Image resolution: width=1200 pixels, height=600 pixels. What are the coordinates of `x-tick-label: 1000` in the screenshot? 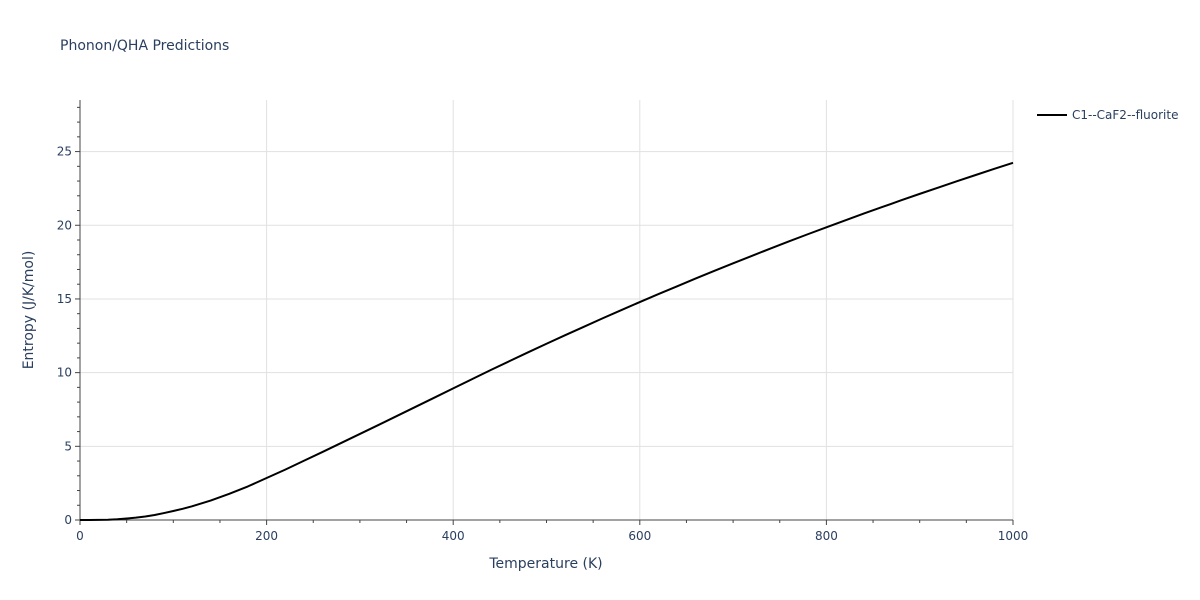 It's located at (1013, 536).